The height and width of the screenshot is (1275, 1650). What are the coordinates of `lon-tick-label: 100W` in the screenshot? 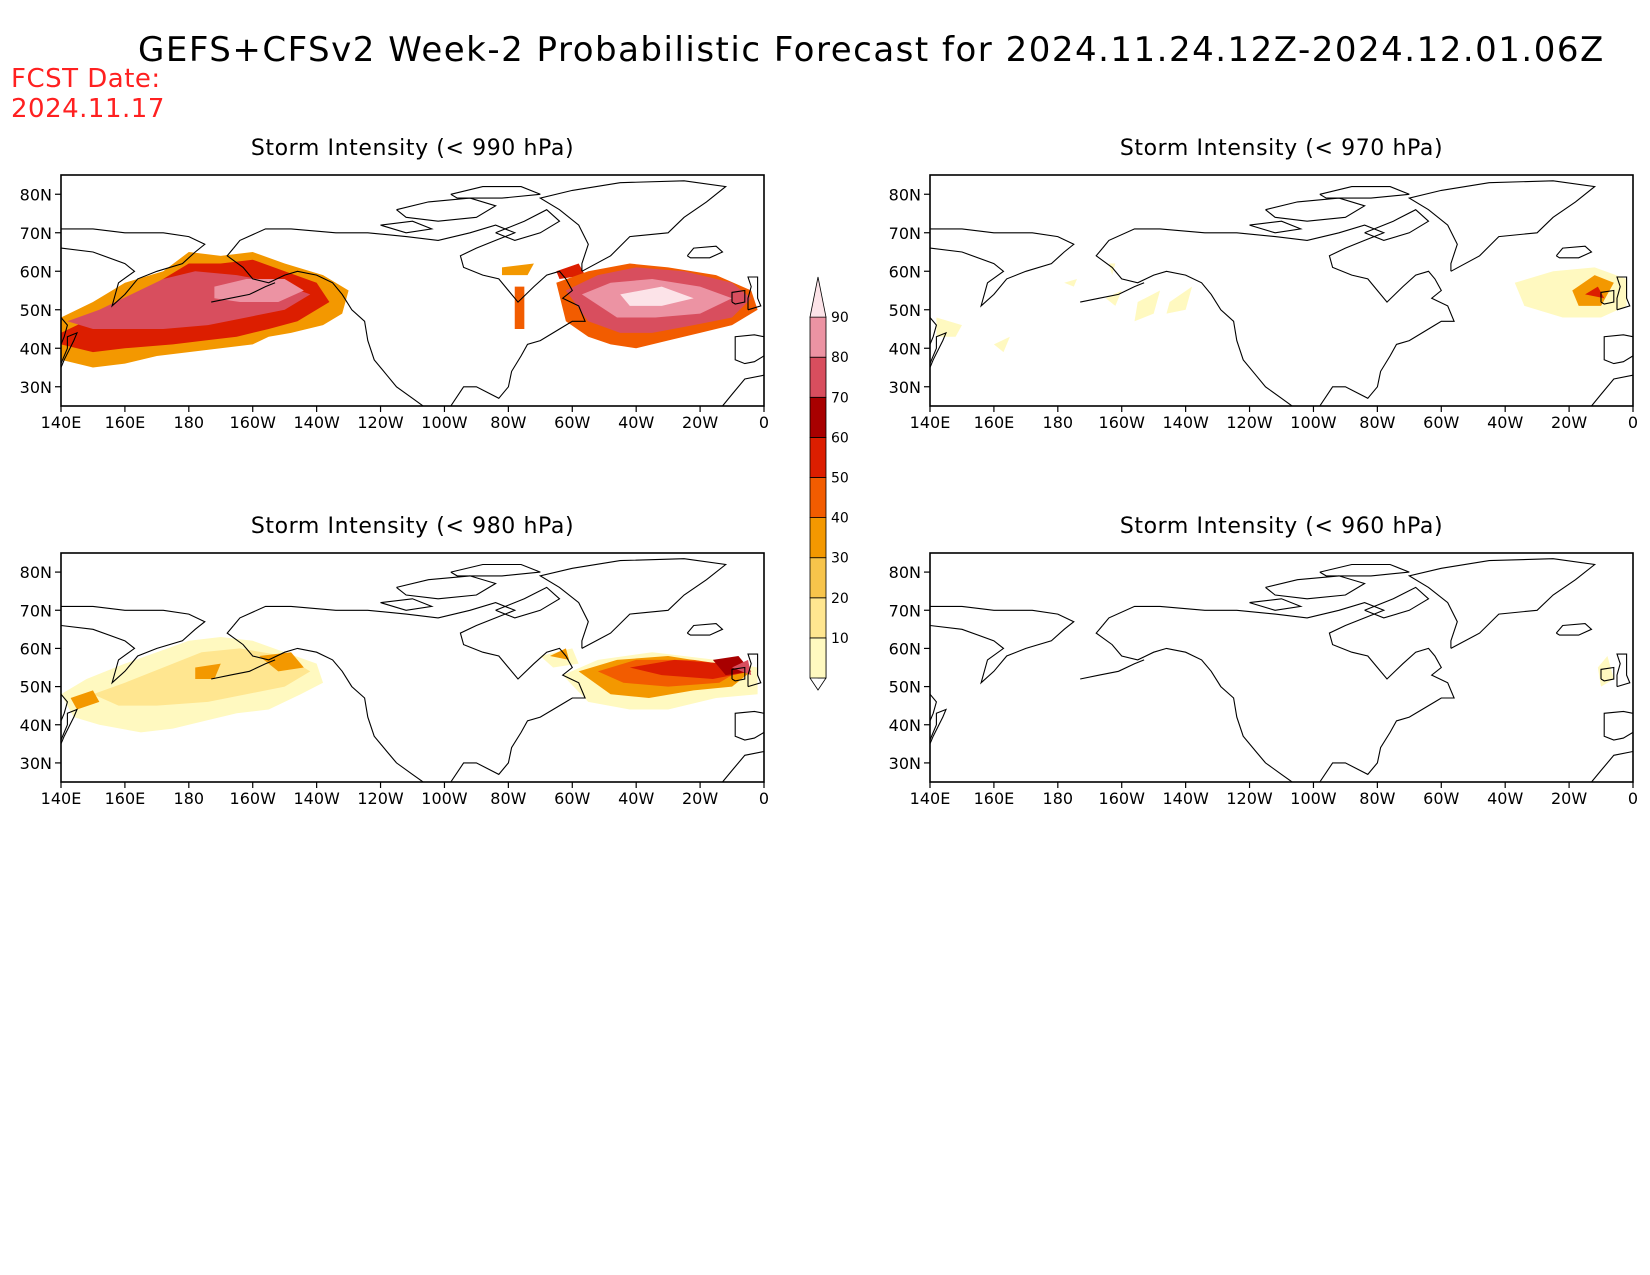 It's located at (444, 422).